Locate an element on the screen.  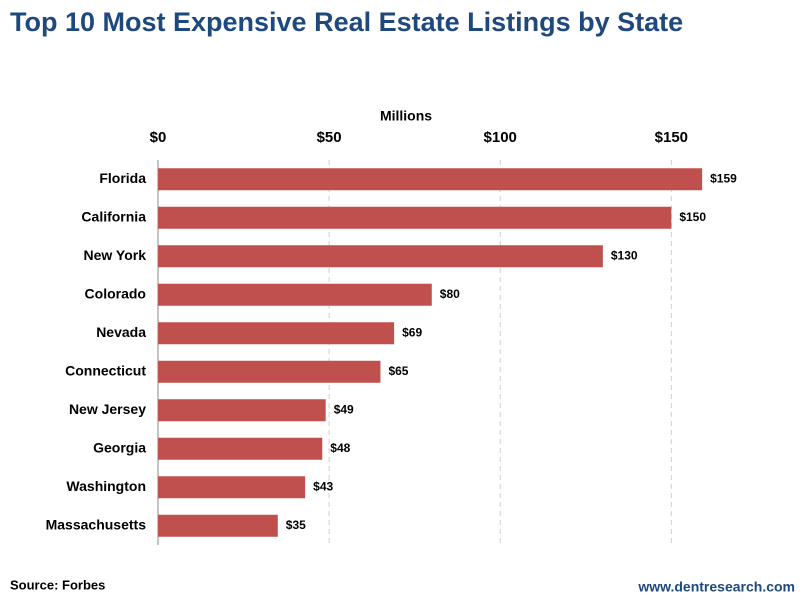
value-label: $159 is located at coordinates (723, 178).